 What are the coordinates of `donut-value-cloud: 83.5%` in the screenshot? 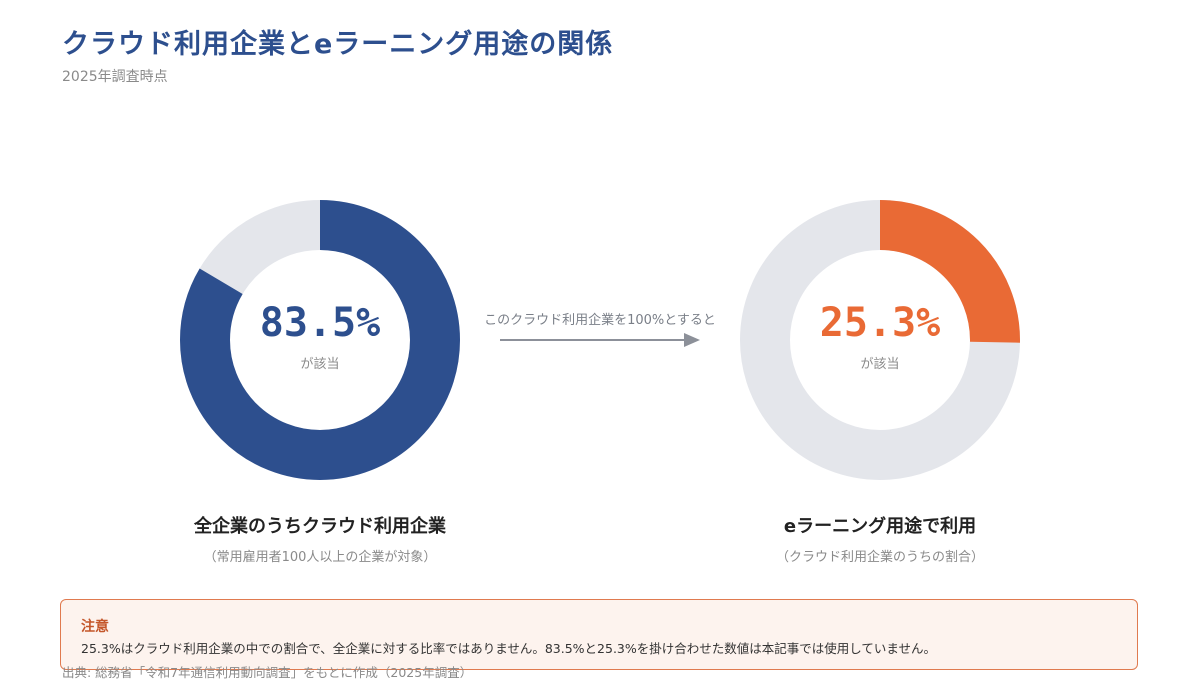 It's located at (320, 323).